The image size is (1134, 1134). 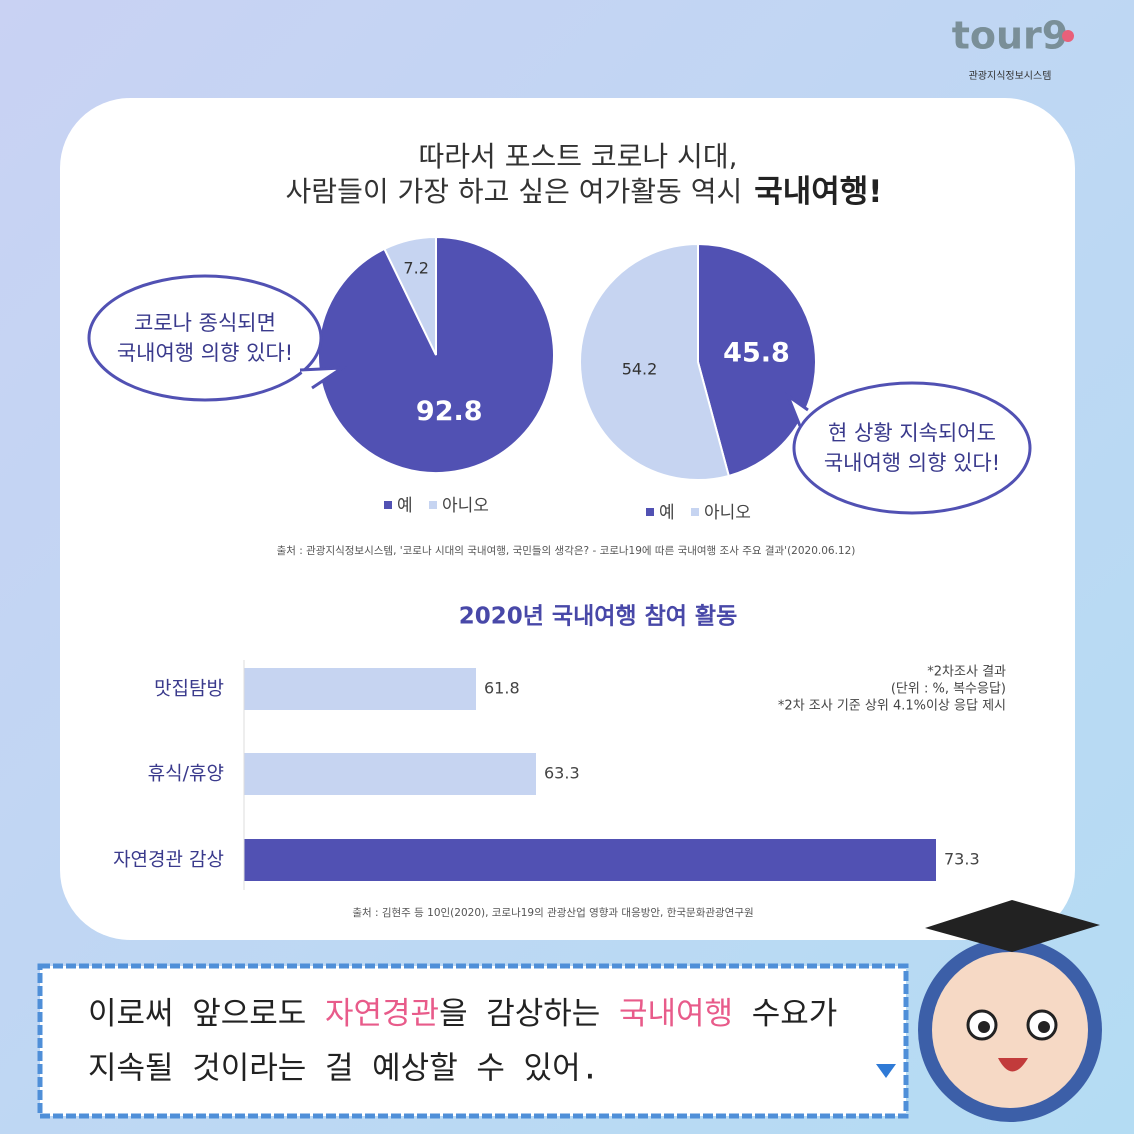 What do you see at coordinates (382, 1014) in the screenshot?
I see `dialogue-highlight: 자연경관` at bounding box center [382, 1014].